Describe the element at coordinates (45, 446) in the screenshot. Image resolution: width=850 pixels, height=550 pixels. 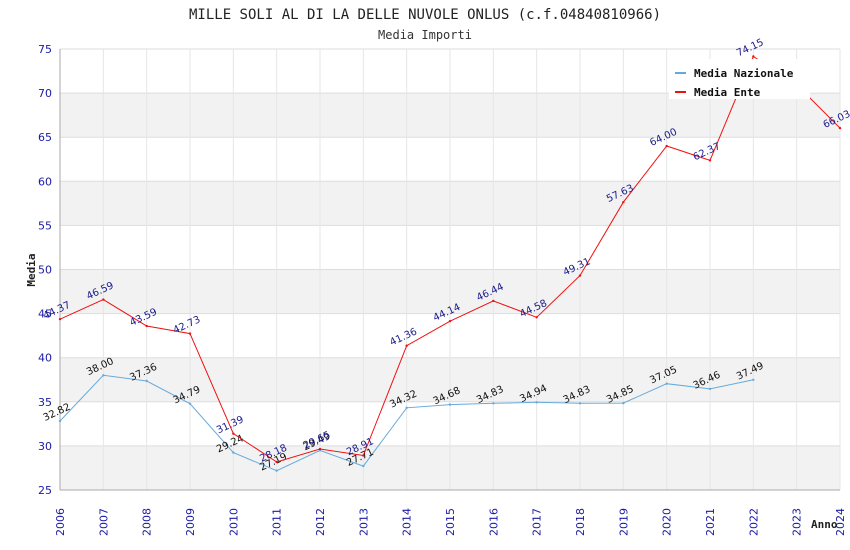
I see `y-tick-label: 30` at that location.